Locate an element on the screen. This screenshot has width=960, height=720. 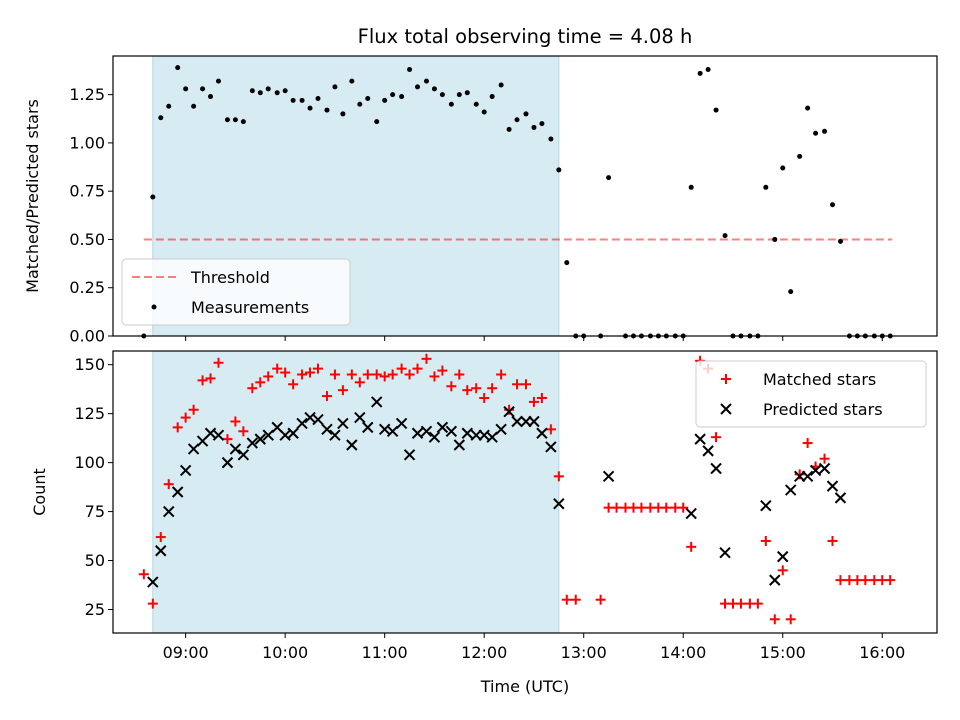
ratio-y-tick-label: 1.00 is located at coordinates (87, 142).